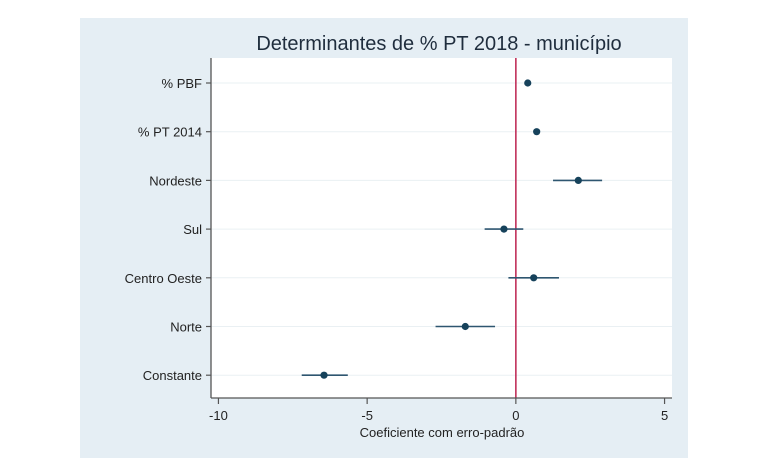 The image size is (768, 472). What do you see at coordinates (438, 44) in the screenshot?
I see `chart-title: Determinantes de % PT 2018 - município` at bounding box center [438, 44].